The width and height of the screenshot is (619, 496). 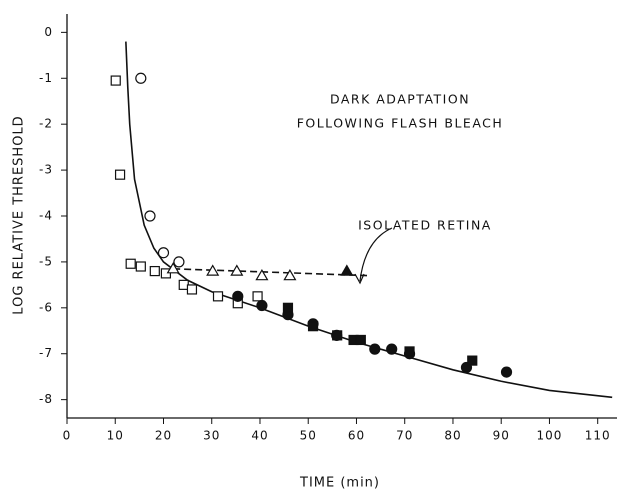 What do you see at coordinates (356, 436) in the screenshot?
I see `x-tick-label: 60` at bounding box center [356, 436].